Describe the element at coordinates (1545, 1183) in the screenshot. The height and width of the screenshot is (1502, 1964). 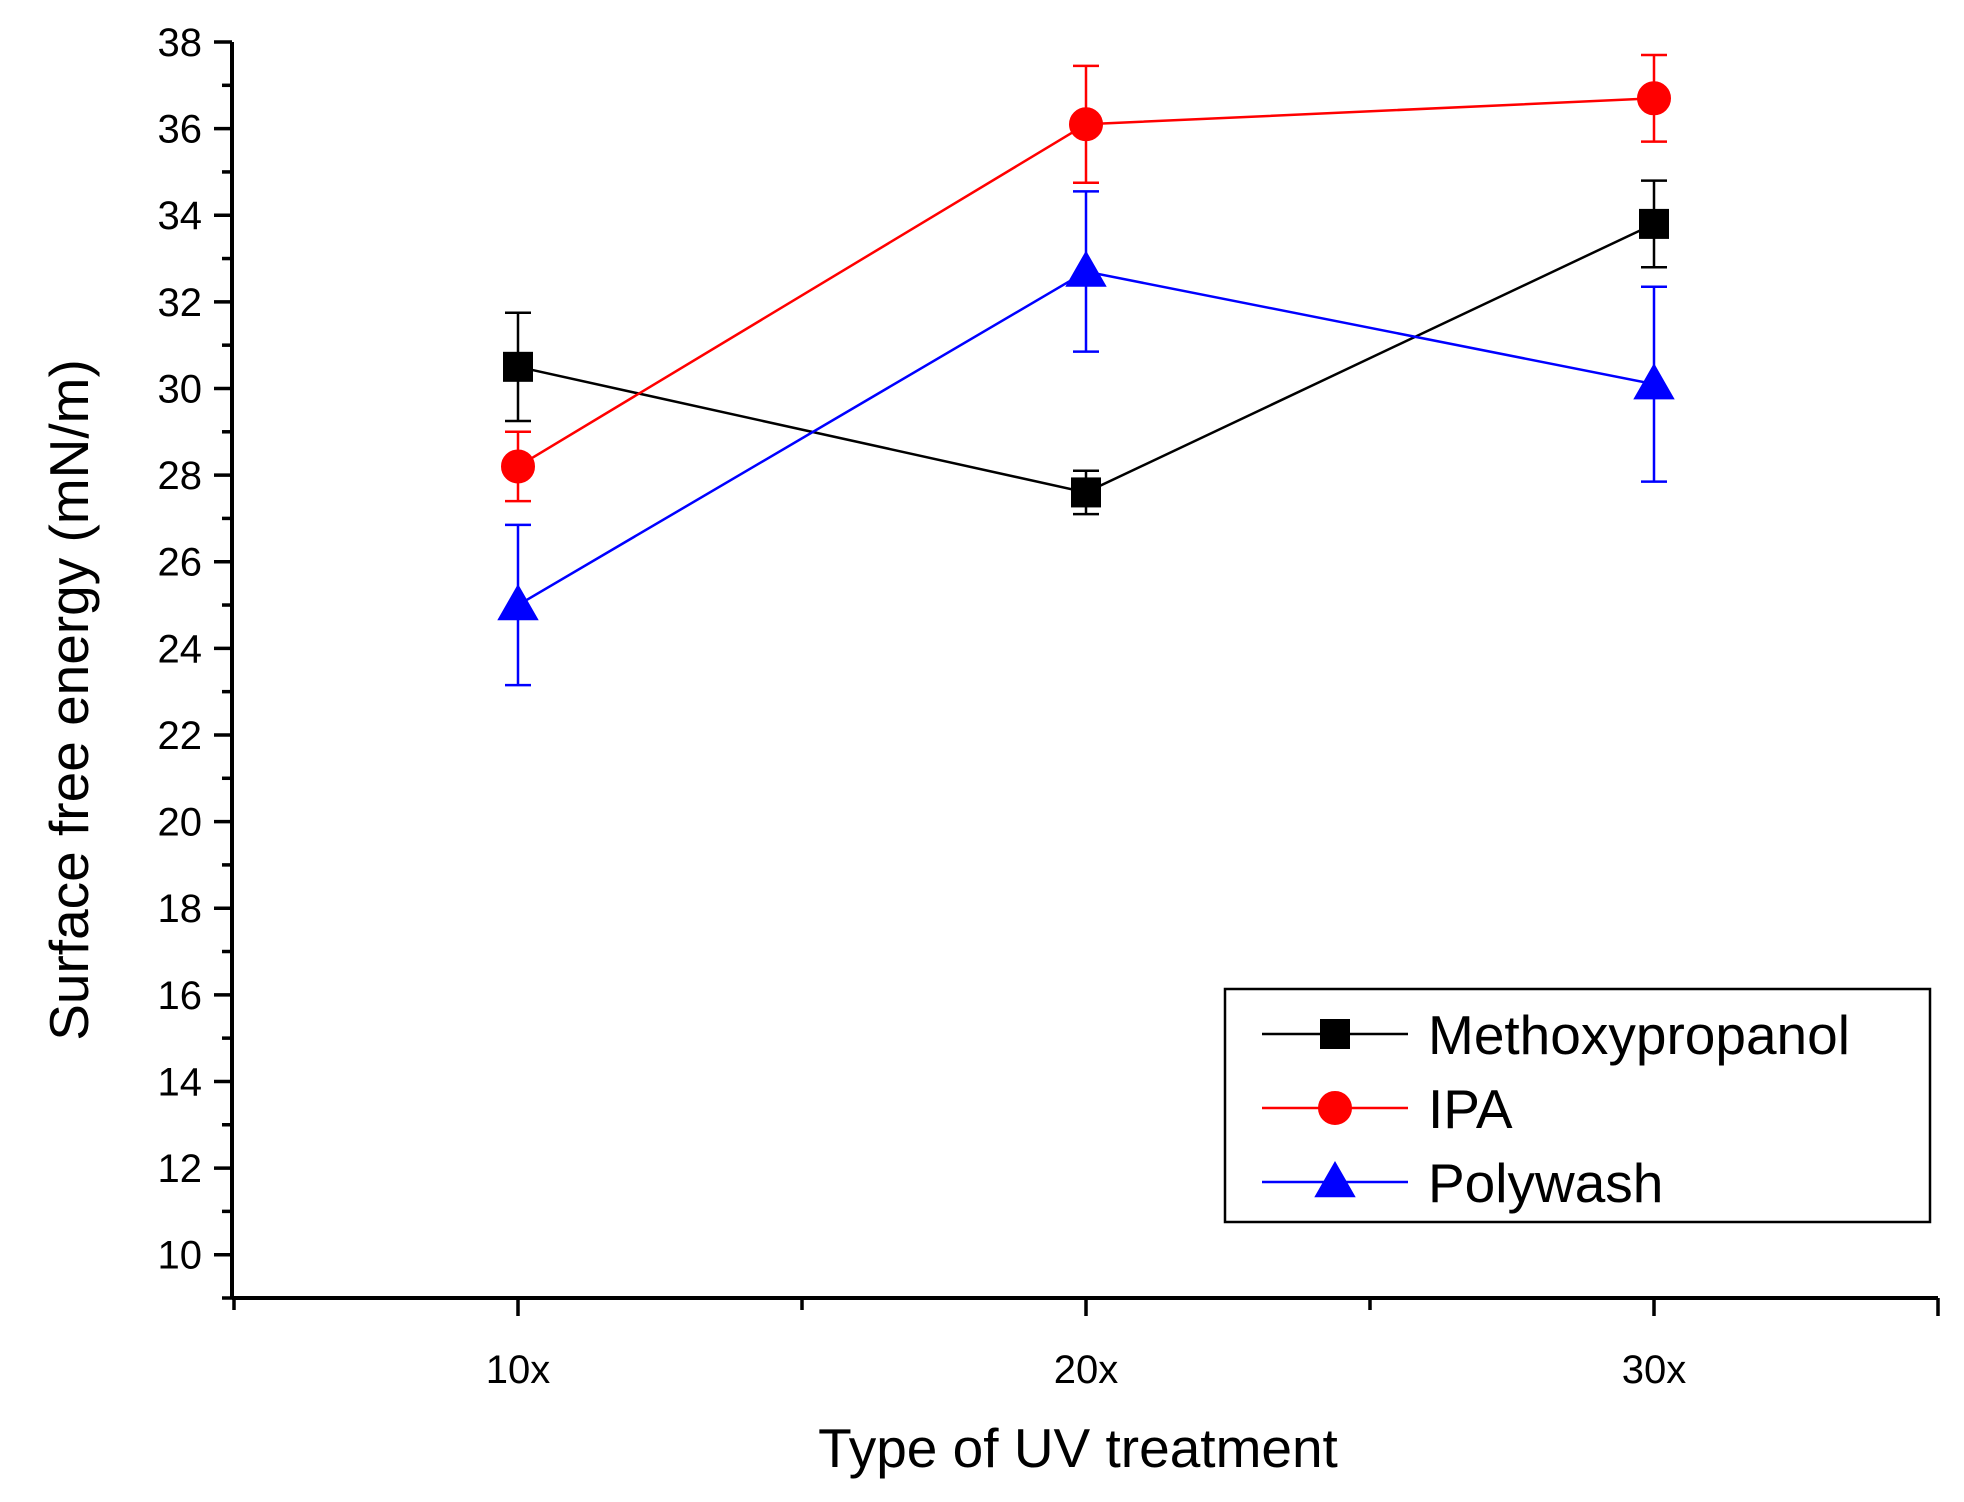
I see `legend-label: Polywash` at that location.